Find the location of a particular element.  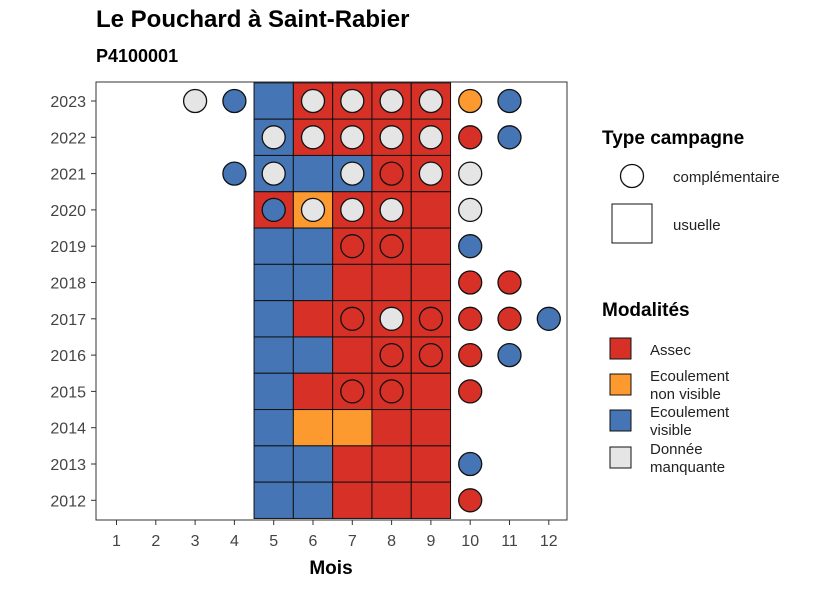

point-2021-m9 is located at coordinates (431, 173).